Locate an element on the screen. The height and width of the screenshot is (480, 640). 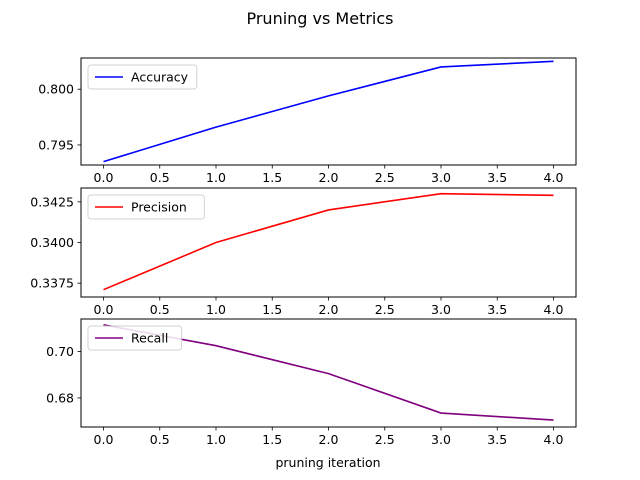
y-tick-label-recall: 0.68 is located at coordinates (60, 397).